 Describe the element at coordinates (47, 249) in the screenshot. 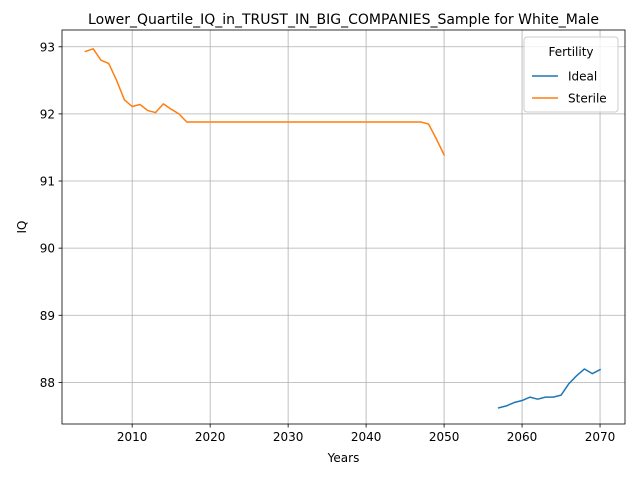

I see `y-tick-label: 90` at that location.